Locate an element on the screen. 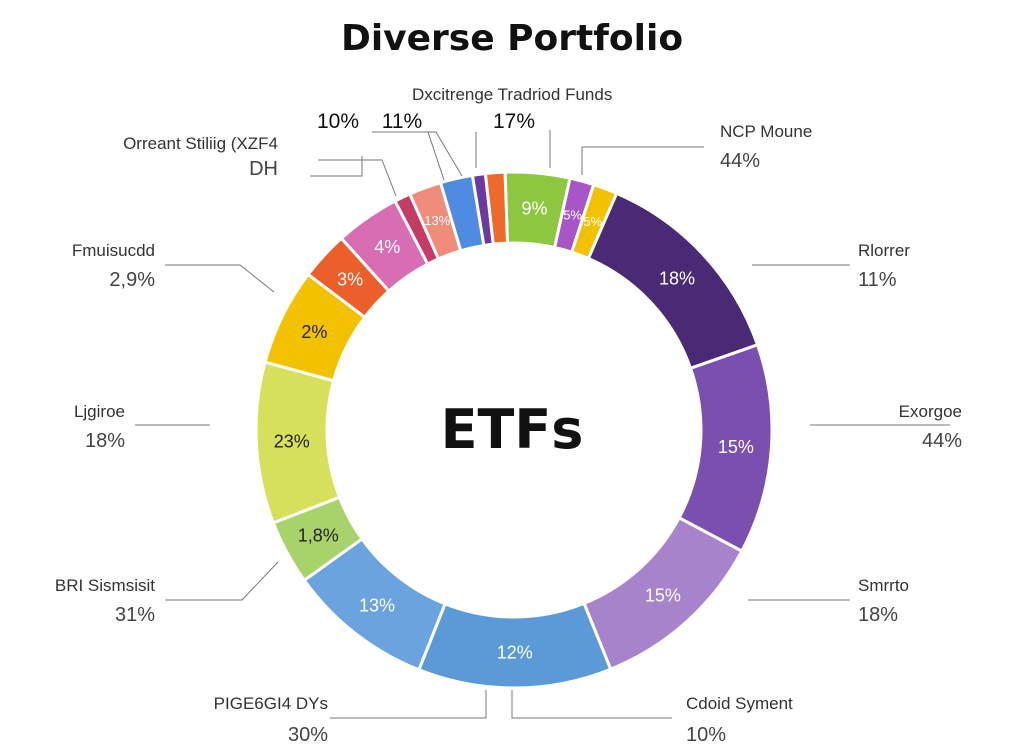 The height and width of the screenshot is (754, 1024). callout-value: 31% is located at coordinates (135, 615).